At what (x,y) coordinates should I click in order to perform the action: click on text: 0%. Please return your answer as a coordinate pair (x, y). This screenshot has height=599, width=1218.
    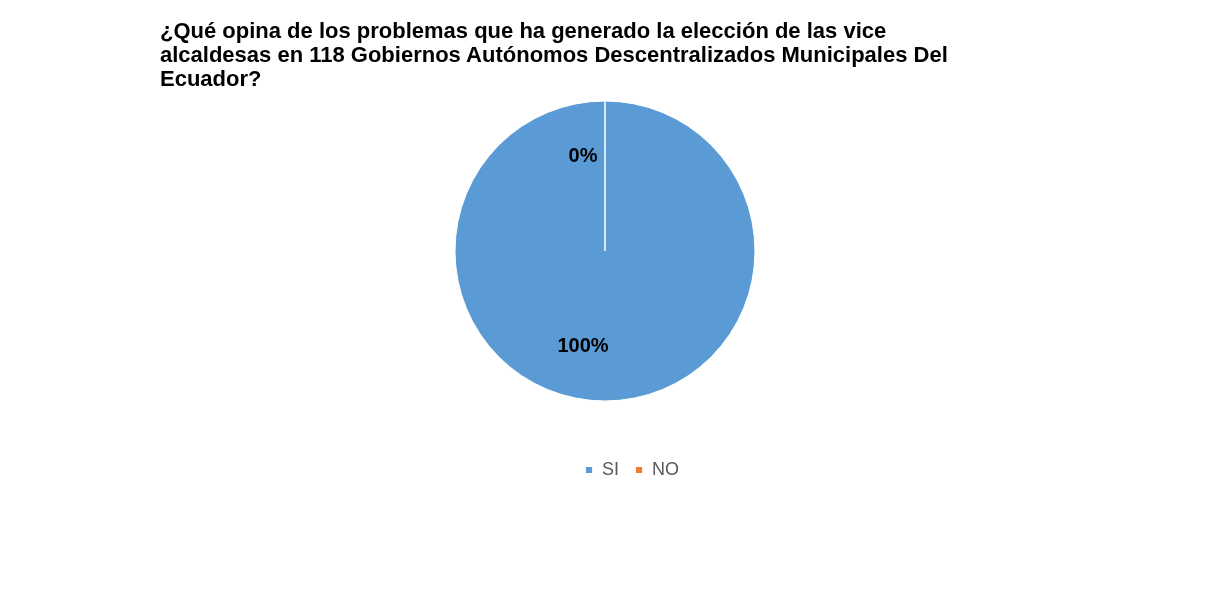
    Looking at the image, I should click on (583, 155).